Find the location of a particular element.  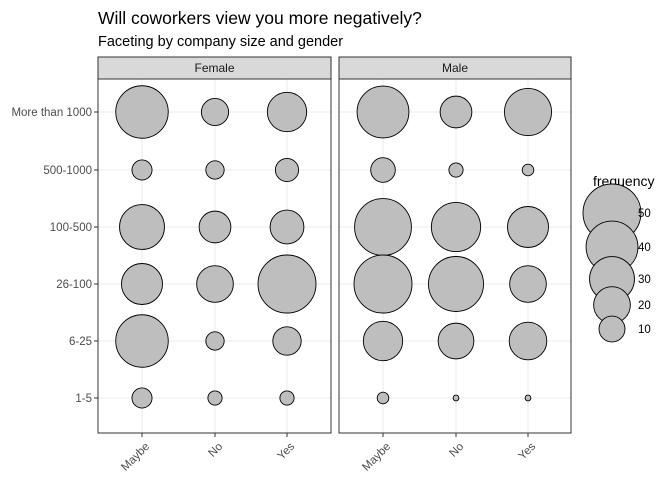

point-female-6-25-maybe is located at coordinates (142, 341).